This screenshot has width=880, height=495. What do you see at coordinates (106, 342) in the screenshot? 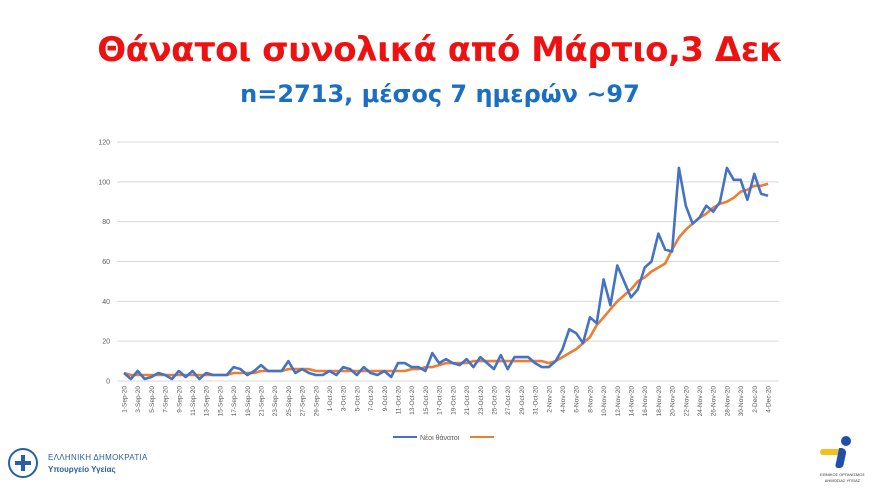
I see `y-tick-label: 20` at bounding box center [106, 342].